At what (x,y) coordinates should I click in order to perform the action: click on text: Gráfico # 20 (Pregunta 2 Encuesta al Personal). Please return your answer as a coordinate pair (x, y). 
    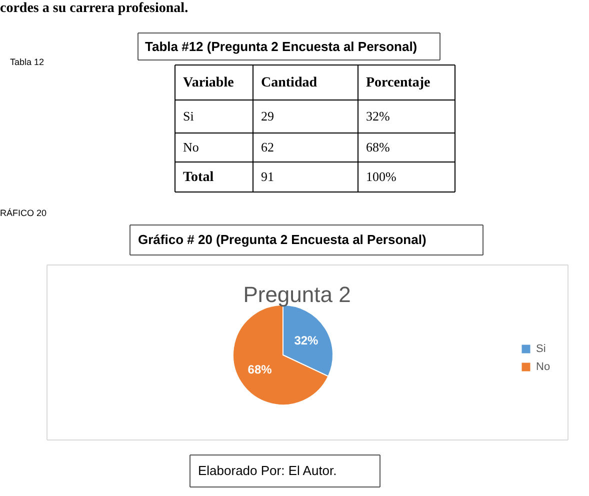
    Looking at the image, I should click on (282, 239).